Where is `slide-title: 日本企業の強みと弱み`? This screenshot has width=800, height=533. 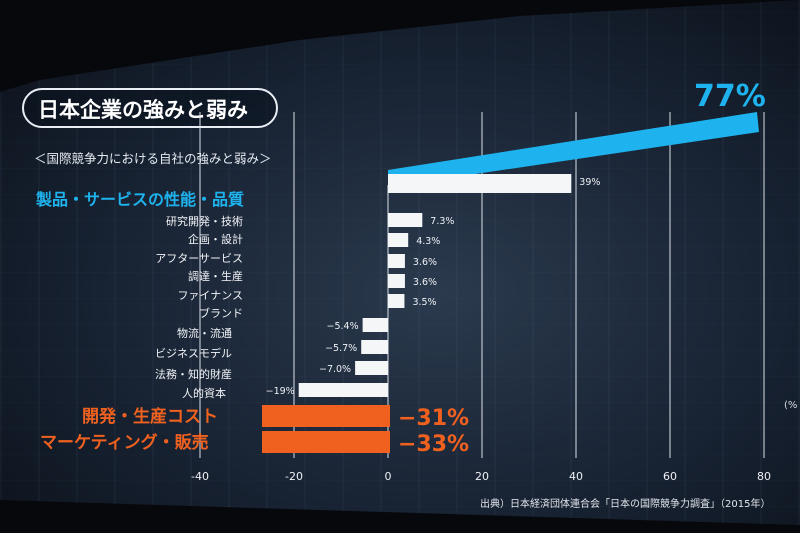
slide-title: 日本企業の強みと弱み is located at coordinates (150, 108).